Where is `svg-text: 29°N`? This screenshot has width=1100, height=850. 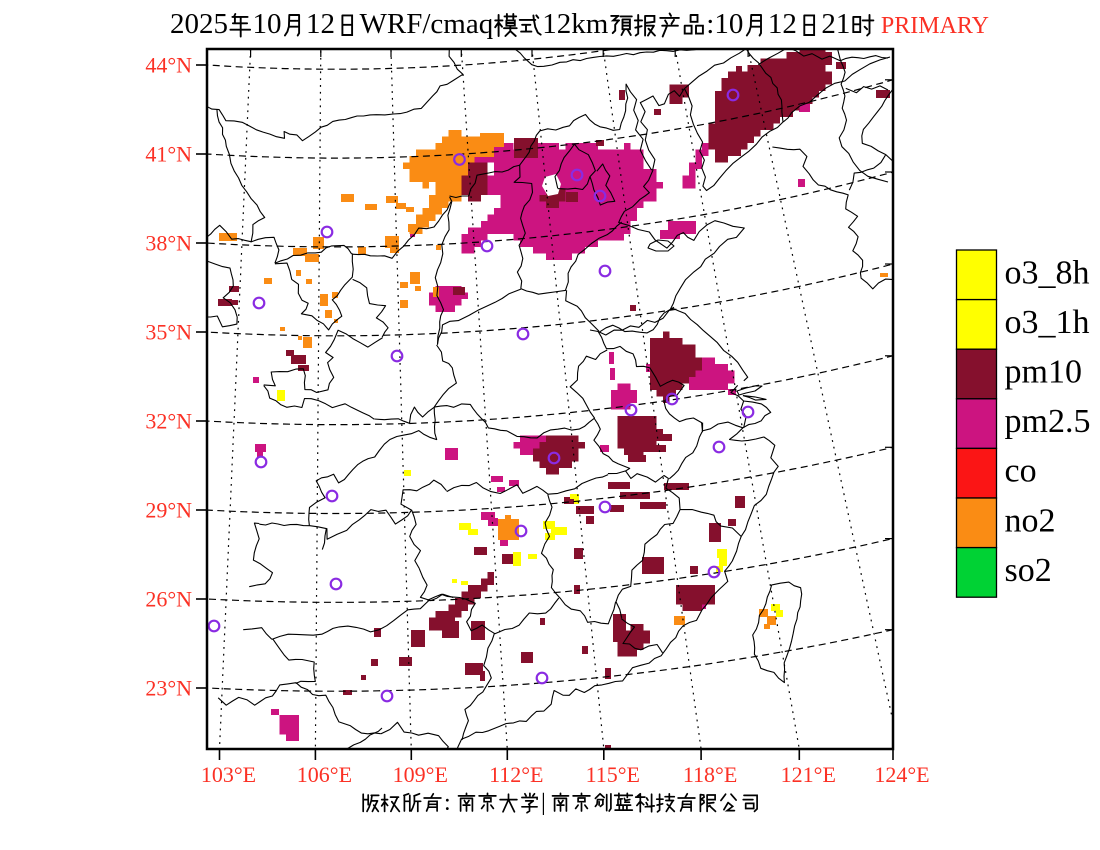
svg-text: 29°N is located at coordinates (168, 510).